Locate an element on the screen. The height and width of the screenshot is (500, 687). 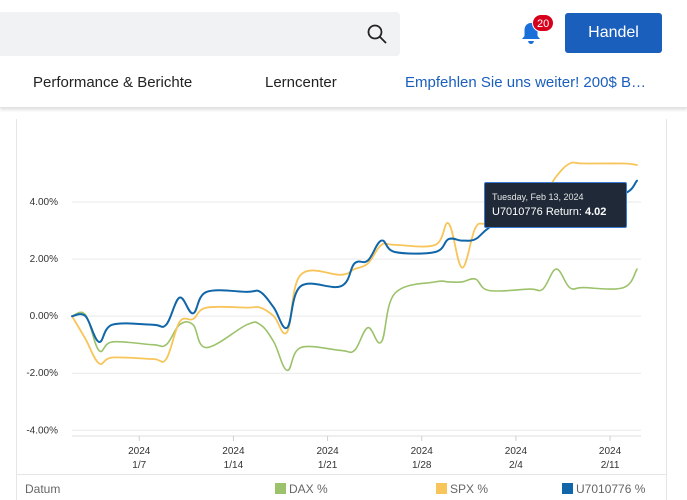
legend-label-spx: SPX % is located at coordinates (469, 489).